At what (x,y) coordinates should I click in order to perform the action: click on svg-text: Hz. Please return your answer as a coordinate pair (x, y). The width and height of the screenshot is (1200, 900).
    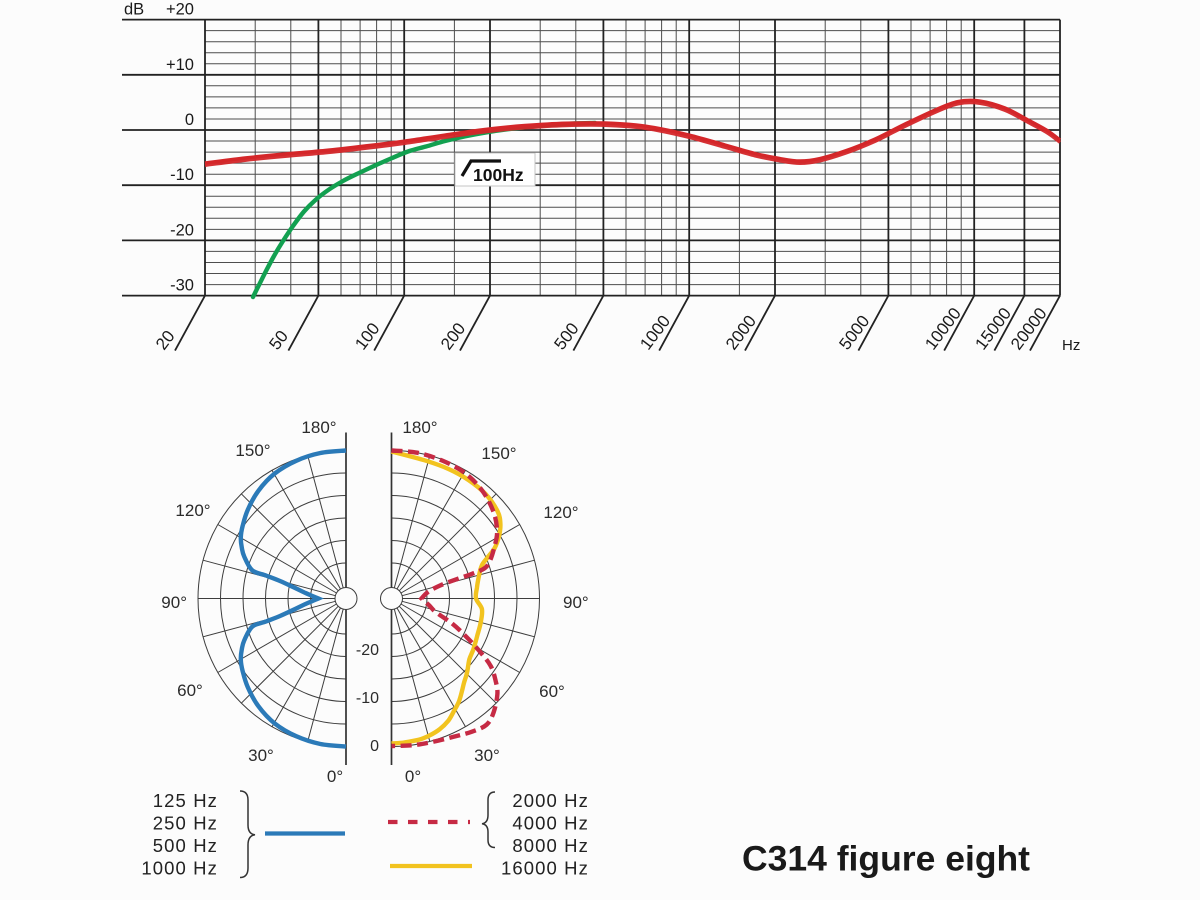
    Looking at the image, I should click on (1071, 345).